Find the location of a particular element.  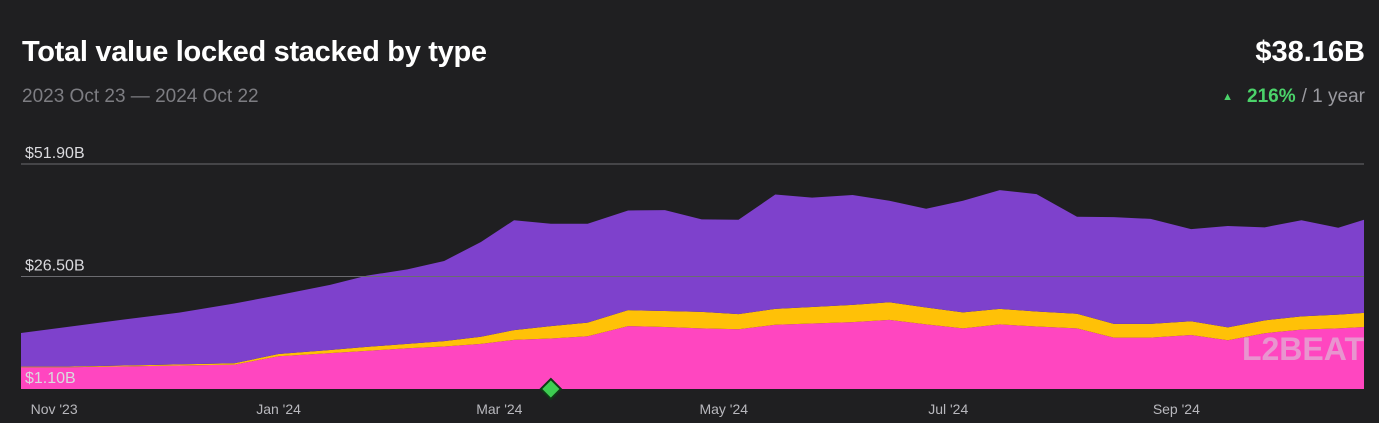

y-tick-label: $1.10B is located at coordinates (50, 378).